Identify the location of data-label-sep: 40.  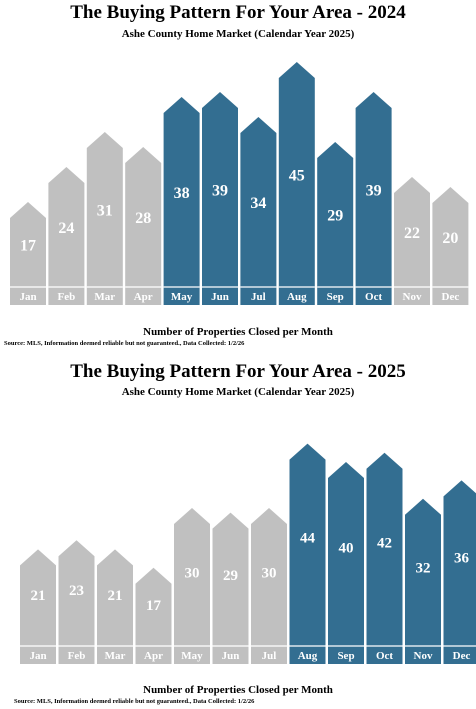
(346, 549).